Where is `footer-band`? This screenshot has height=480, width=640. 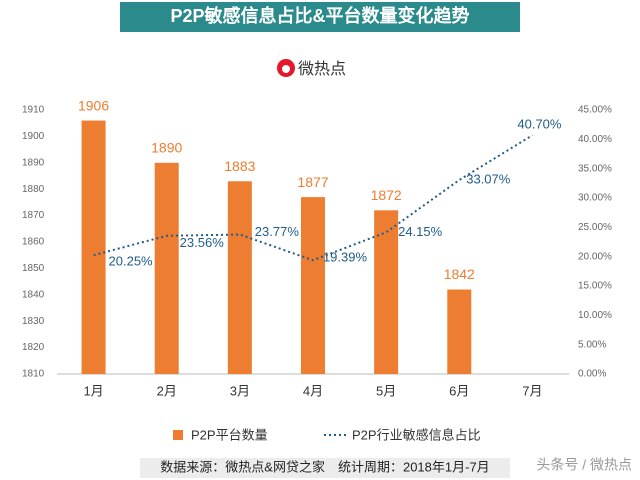
footer-band is located at coordinates (325, 468).